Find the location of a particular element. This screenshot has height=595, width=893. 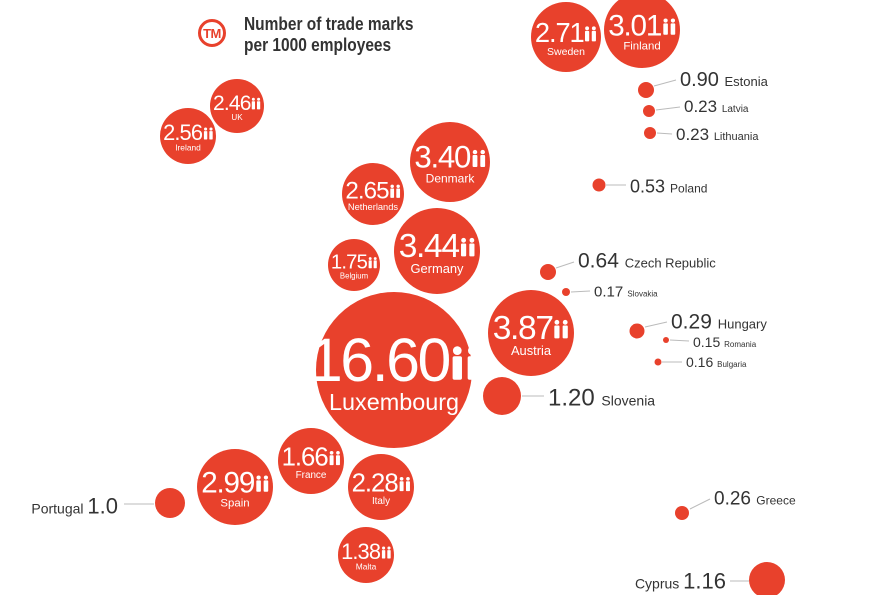

bubble-circle-hungary is located at coordinates (637, 331).